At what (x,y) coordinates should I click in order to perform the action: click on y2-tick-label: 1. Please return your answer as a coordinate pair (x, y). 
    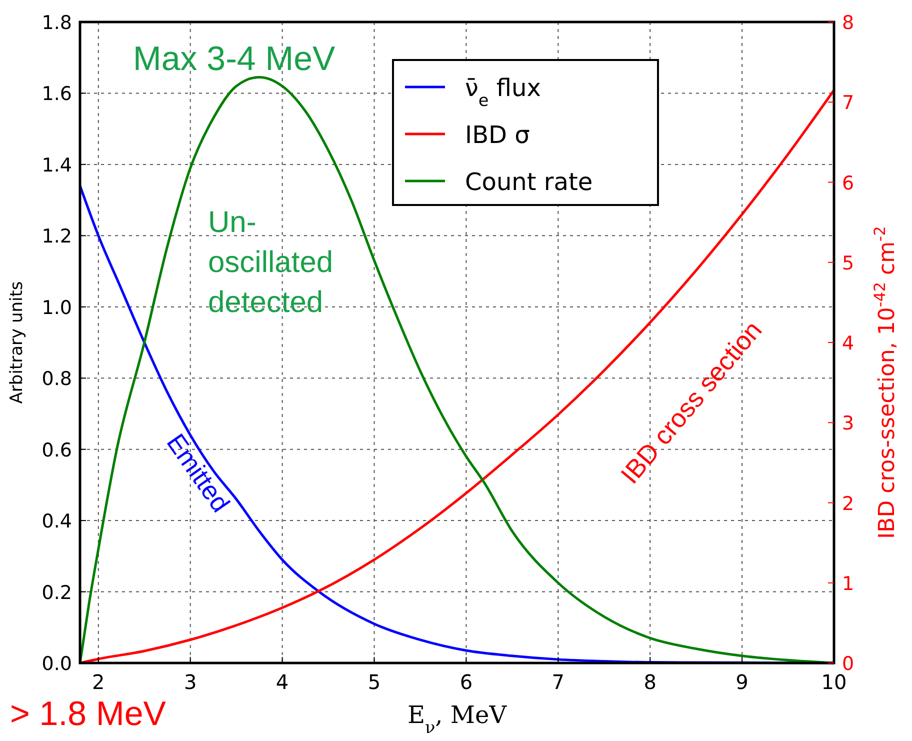
    Looking at the image, I should click on (848, 583).